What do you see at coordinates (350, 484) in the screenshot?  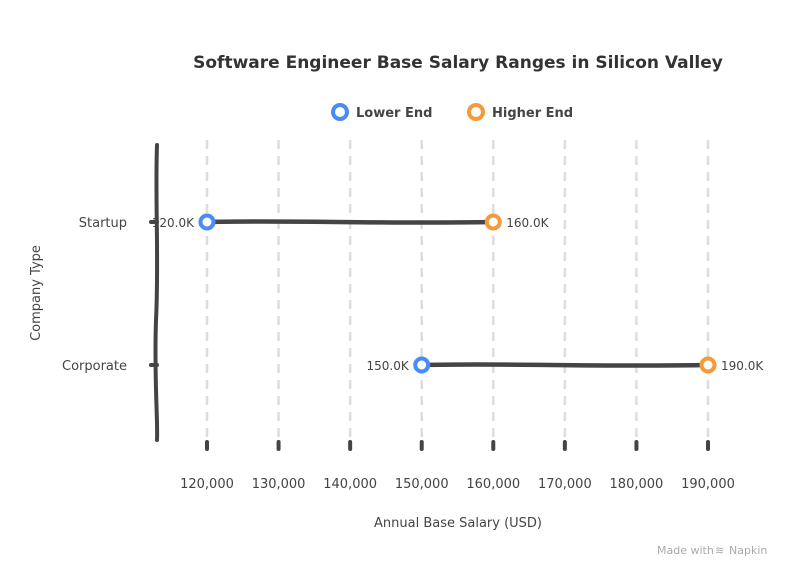 I see `x-tick-label: 140,000` at bounding box center [350, 484].